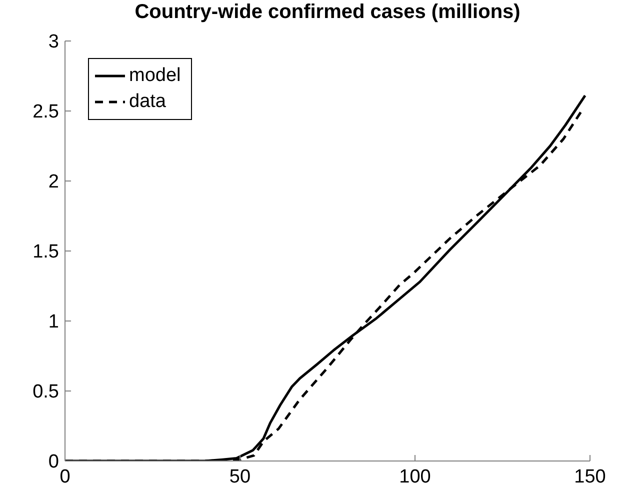 The width and height of the screenshot is (624, 503). What do you see at coordinates (45, 112) in the screenshot?
I see `y-tick-label: 2.5` at bounding box center [45, 112].